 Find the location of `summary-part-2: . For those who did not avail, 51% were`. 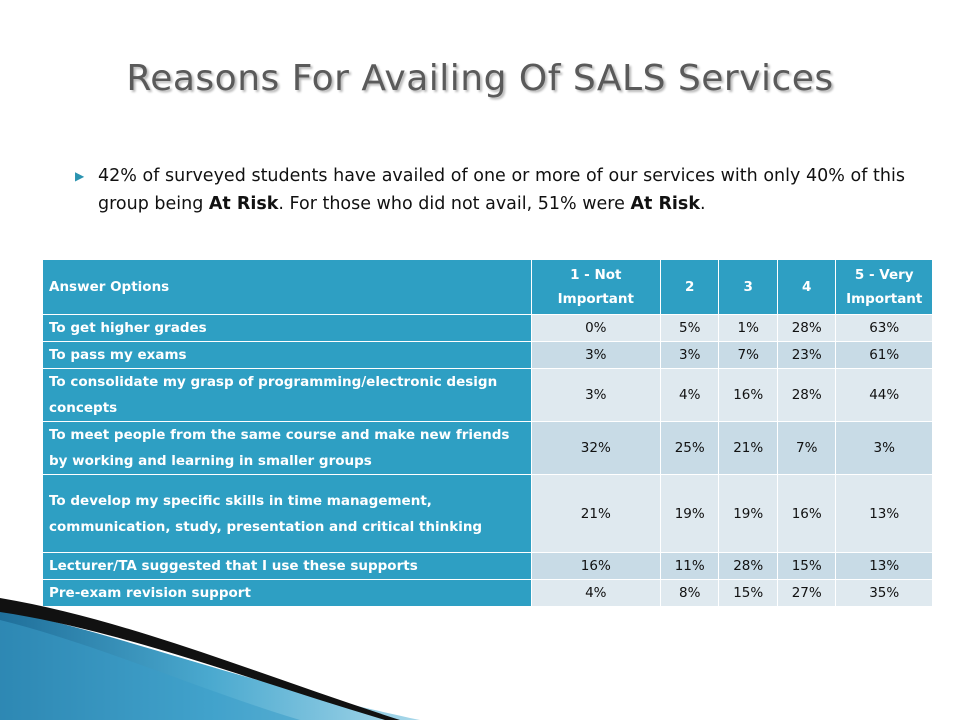

summary-part-2: . For those who did not avail, 51% were is located at coordinates (454, 204).